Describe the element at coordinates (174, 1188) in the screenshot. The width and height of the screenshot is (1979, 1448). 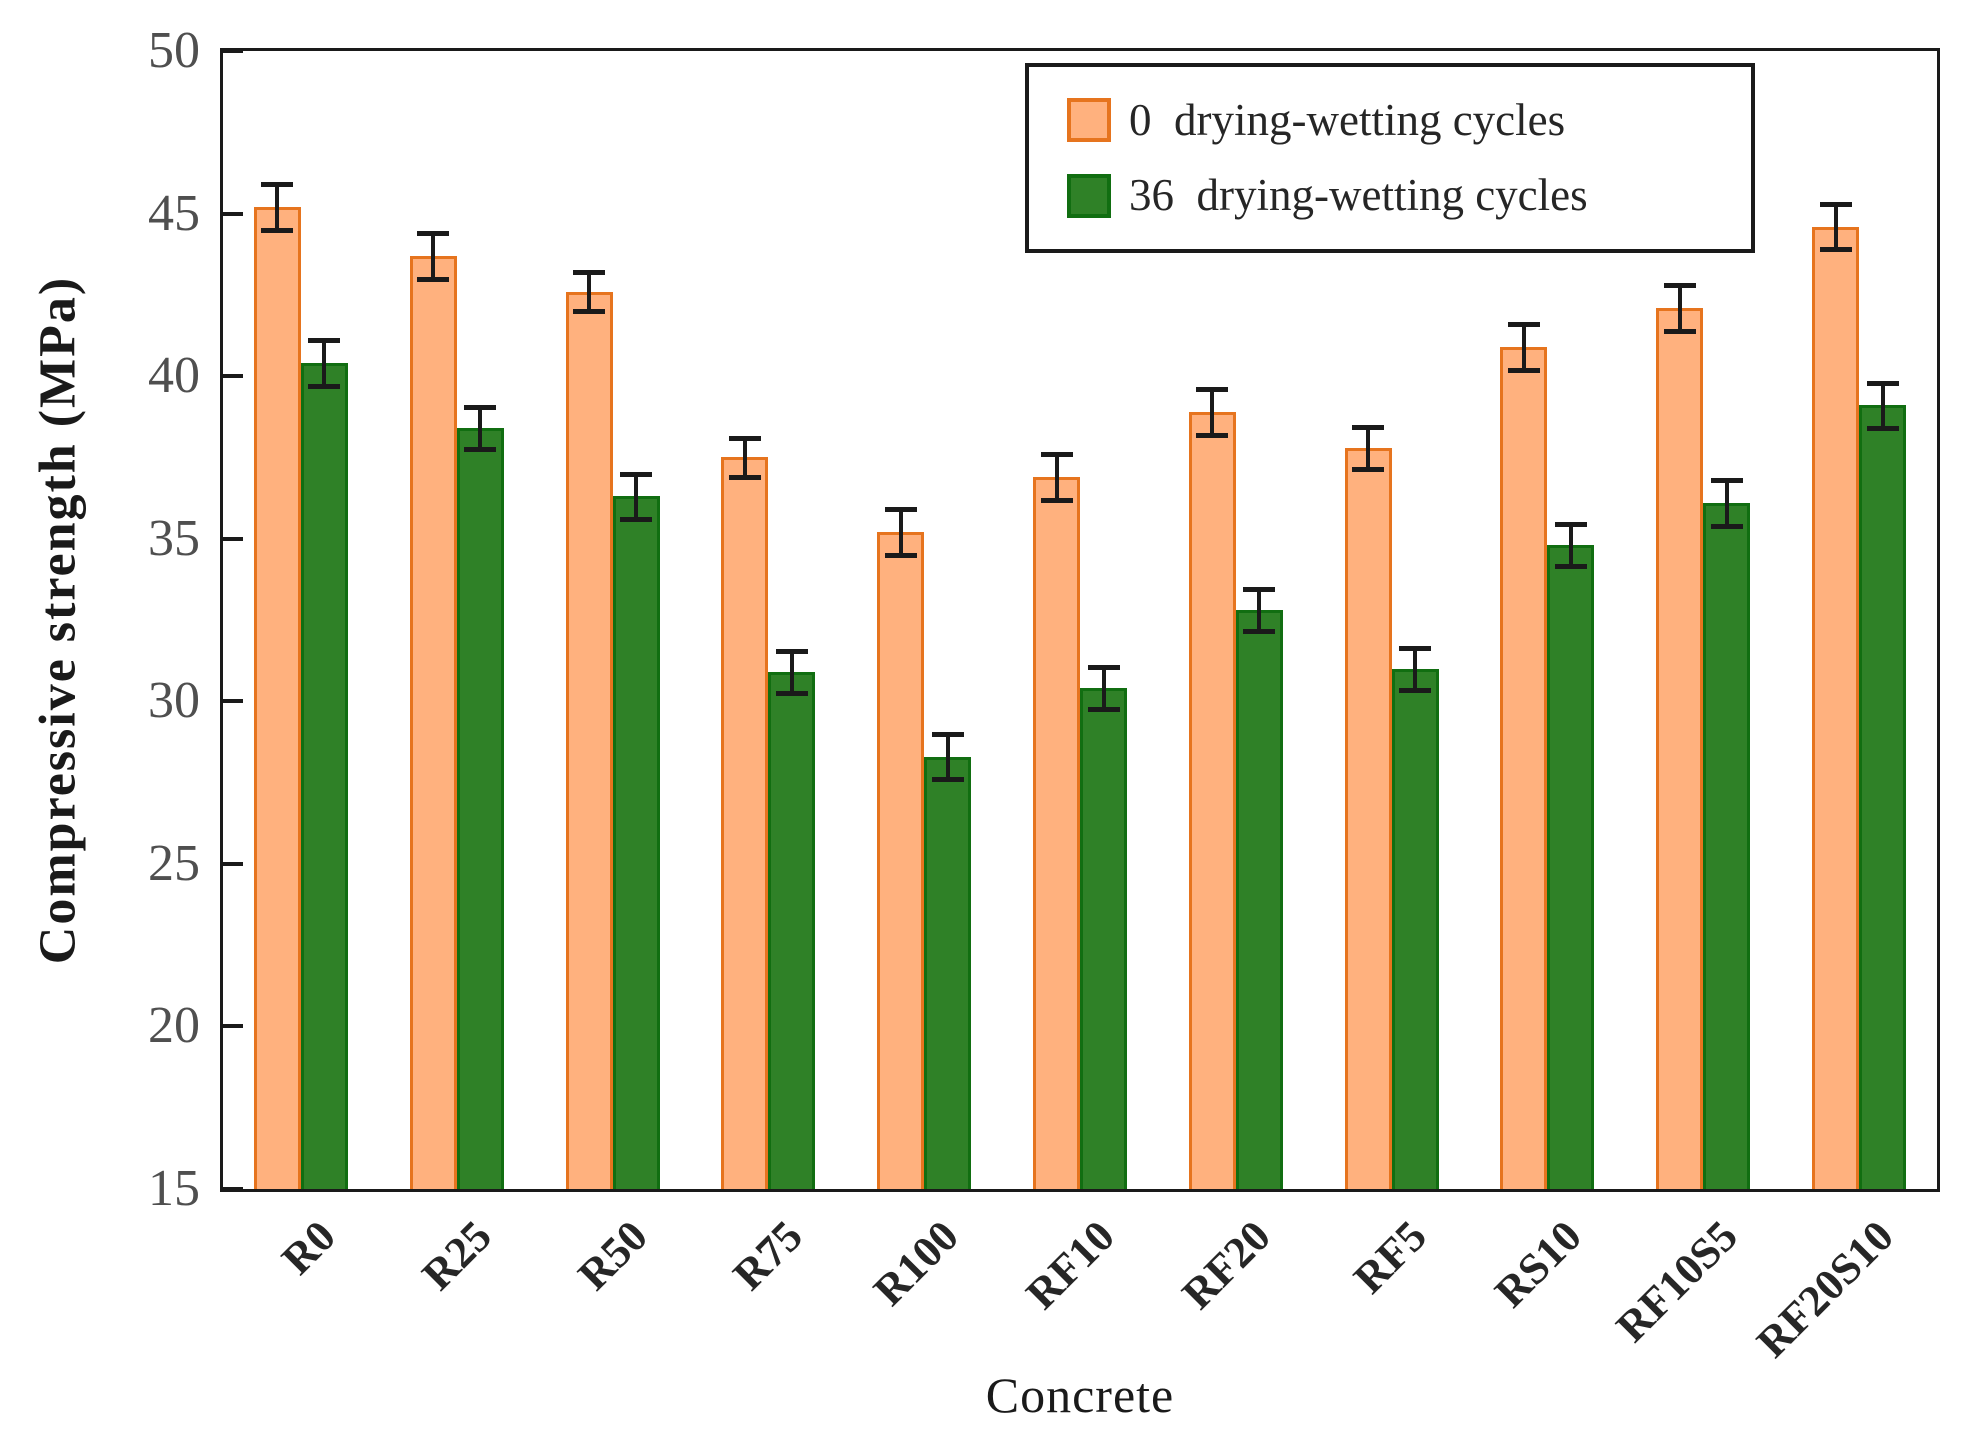
I see `y-tick-label: 15` at that location.